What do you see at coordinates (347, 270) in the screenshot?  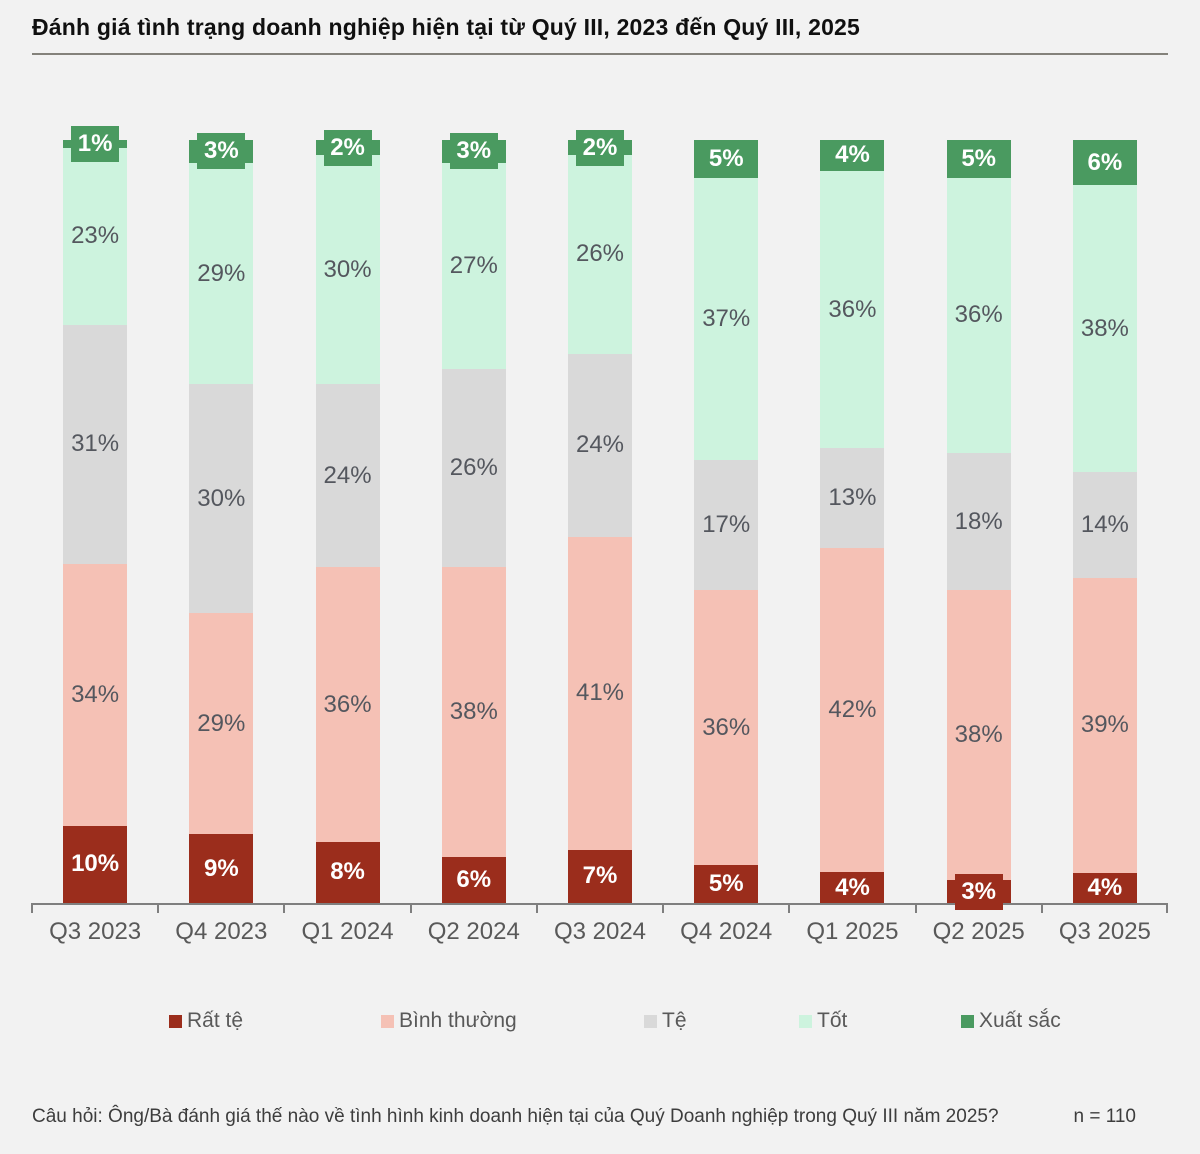 I see `segment-tot-q1-2024` at bounding box center [347, 270].